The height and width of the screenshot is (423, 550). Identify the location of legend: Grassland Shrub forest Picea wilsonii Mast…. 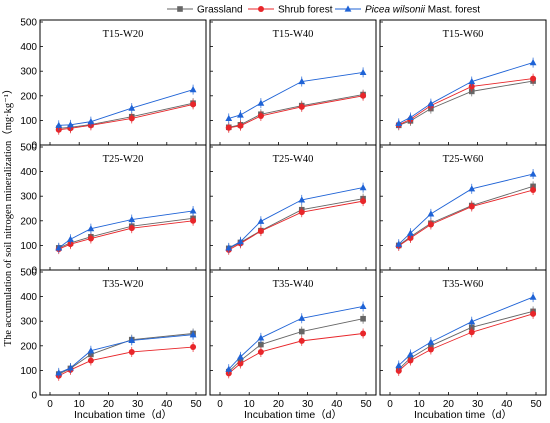
(323, 10).